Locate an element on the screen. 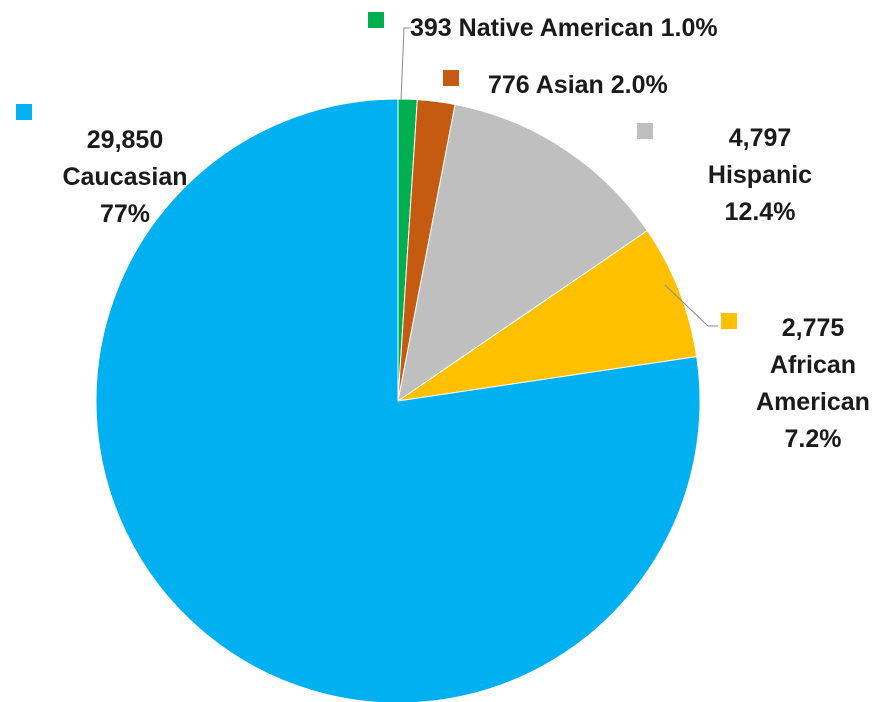 The width and height of the screenshot is (875, 702). data-label: 776 Asian 2.0% is located at coordinates (578, 85).